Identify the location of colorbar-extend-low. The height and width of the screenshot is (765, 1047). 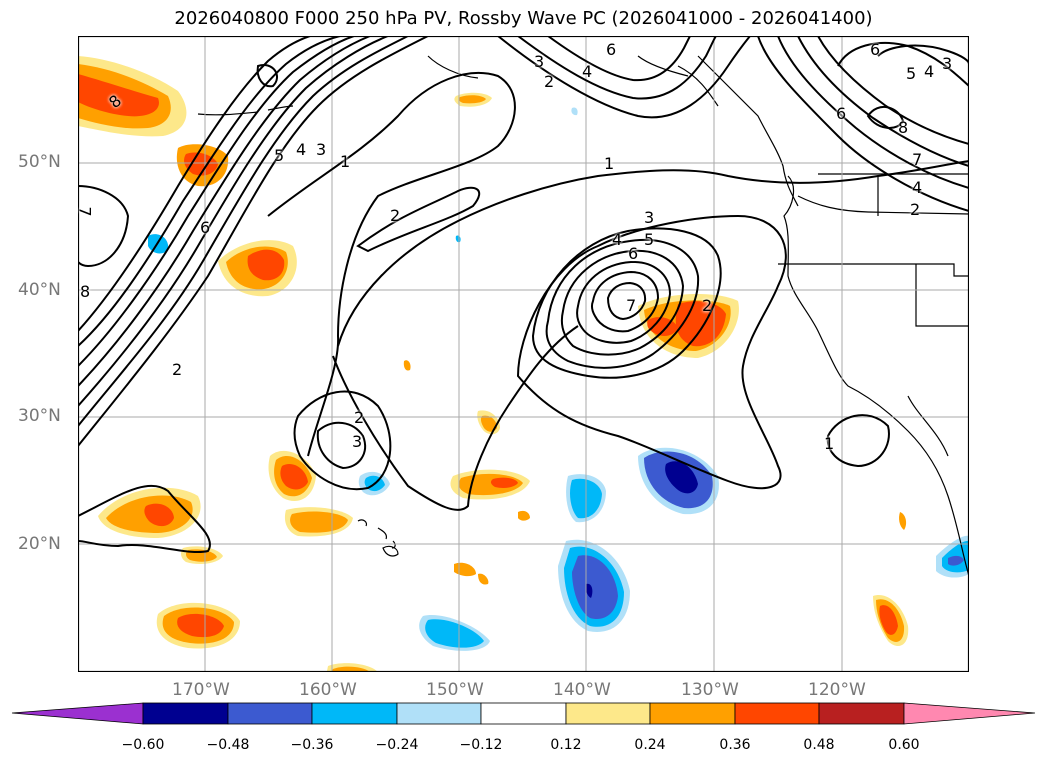
(77, 713).